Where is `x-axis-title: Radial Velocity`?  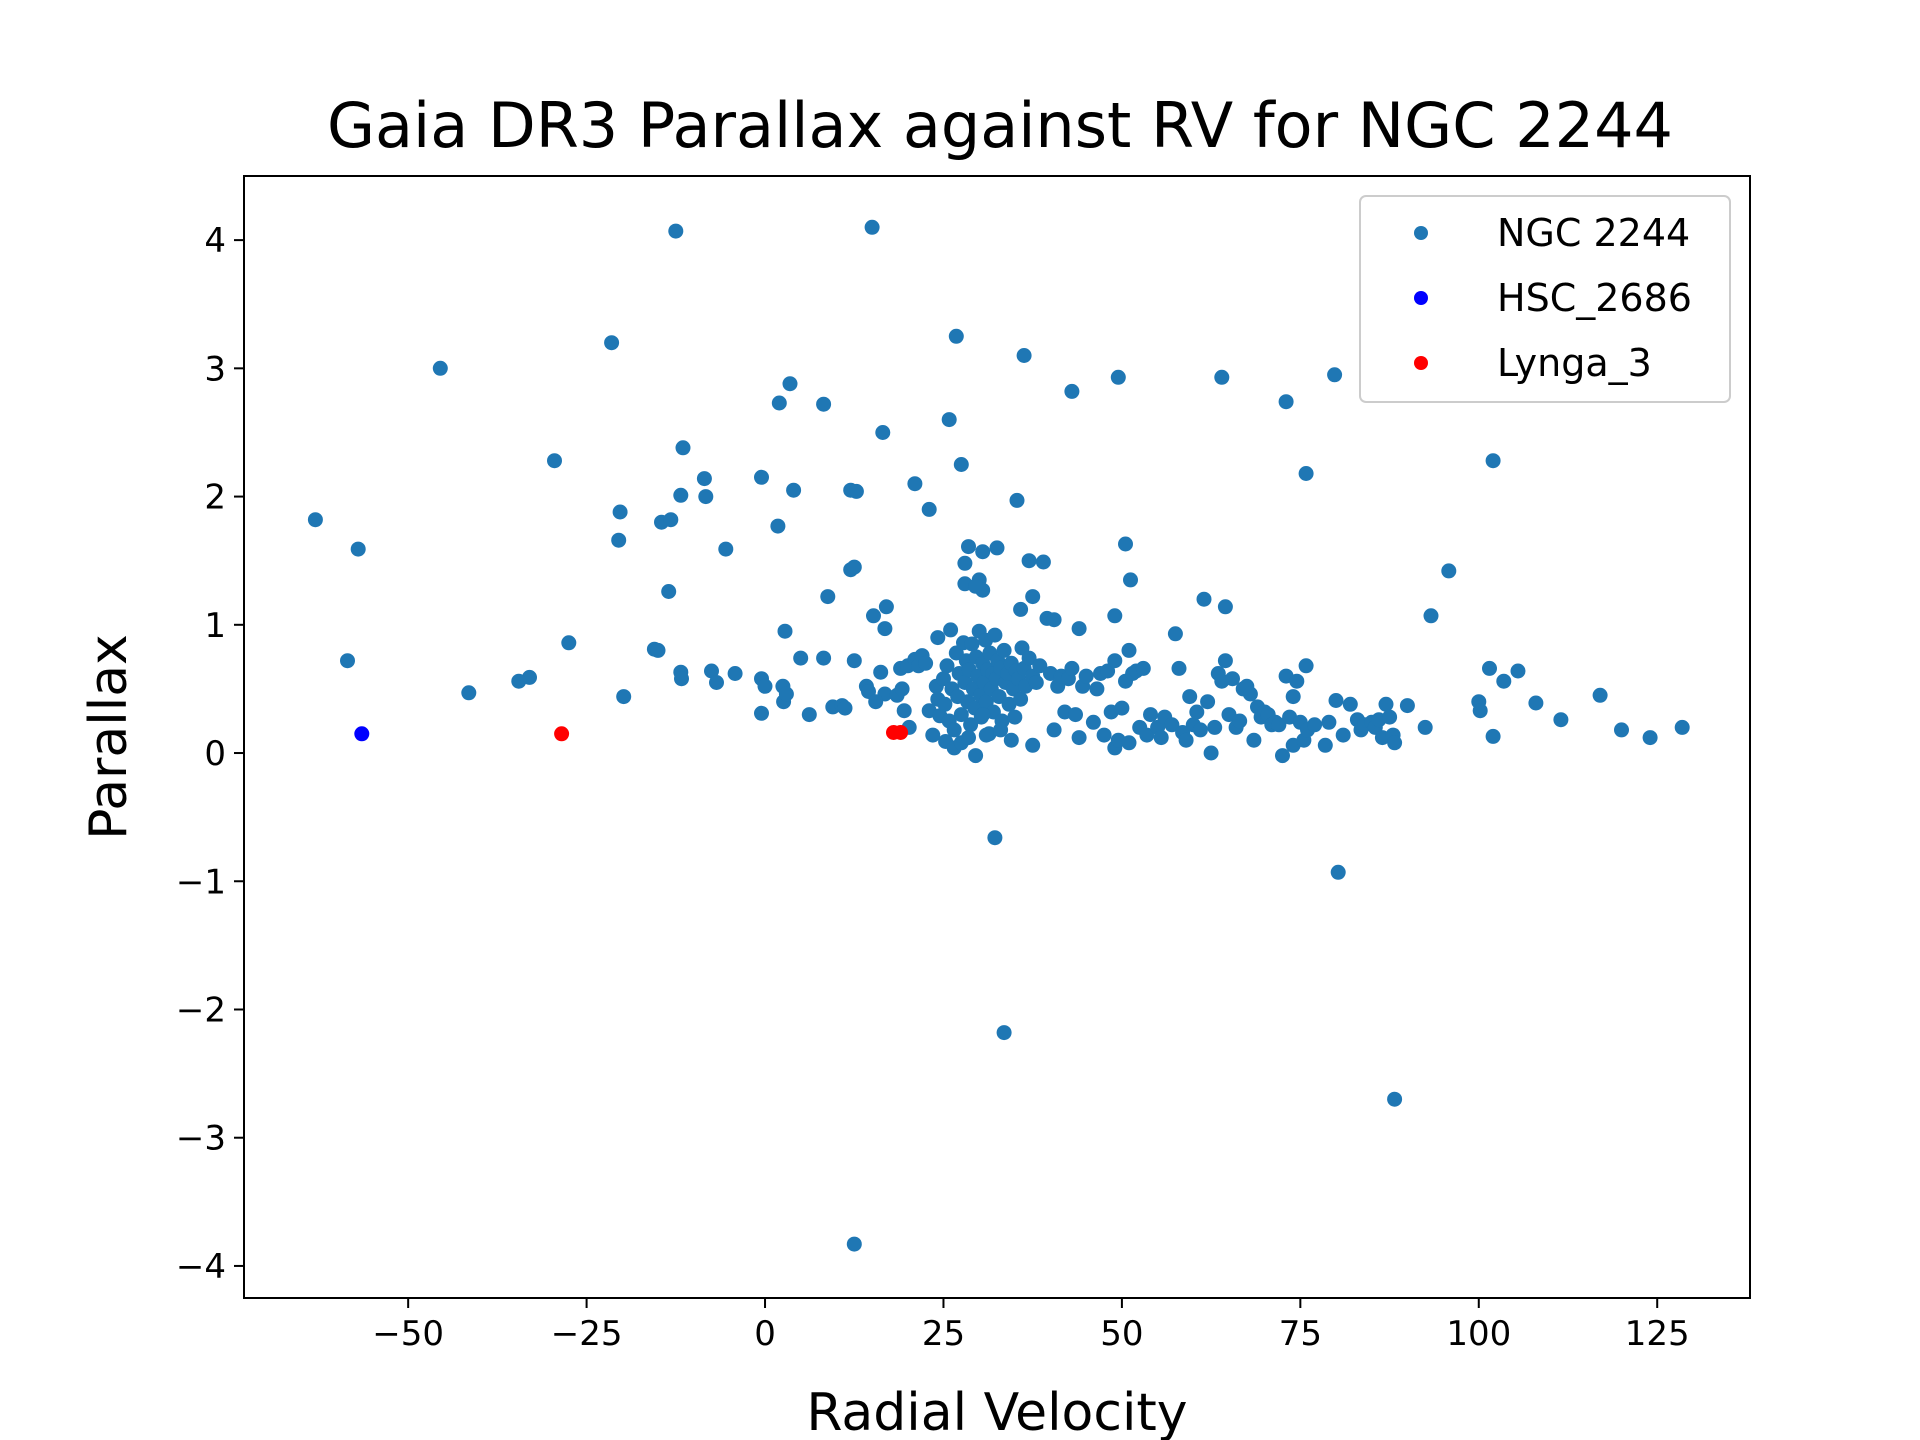
x-axis-title: Radial Velocity is located at coordinates (996, 1411).